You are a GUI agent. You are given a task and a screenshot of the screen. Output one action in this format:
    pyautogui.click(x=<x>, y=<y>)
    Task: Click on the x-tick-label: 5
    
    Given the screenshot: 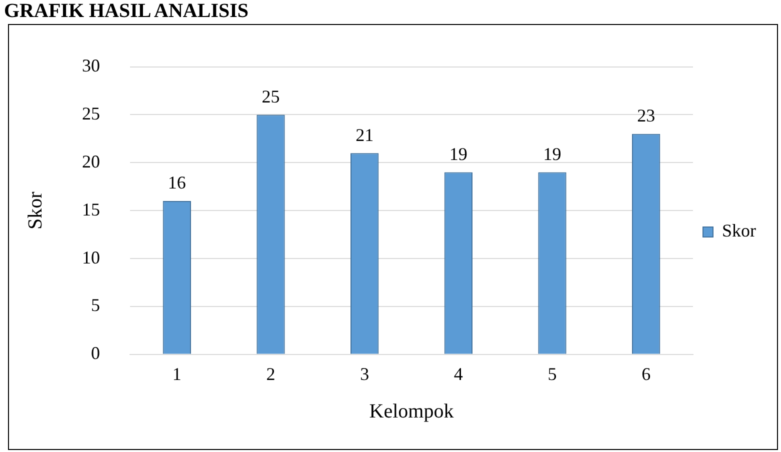 What is the action you would take?
    pyautogui.click(x=552, y=374)
    